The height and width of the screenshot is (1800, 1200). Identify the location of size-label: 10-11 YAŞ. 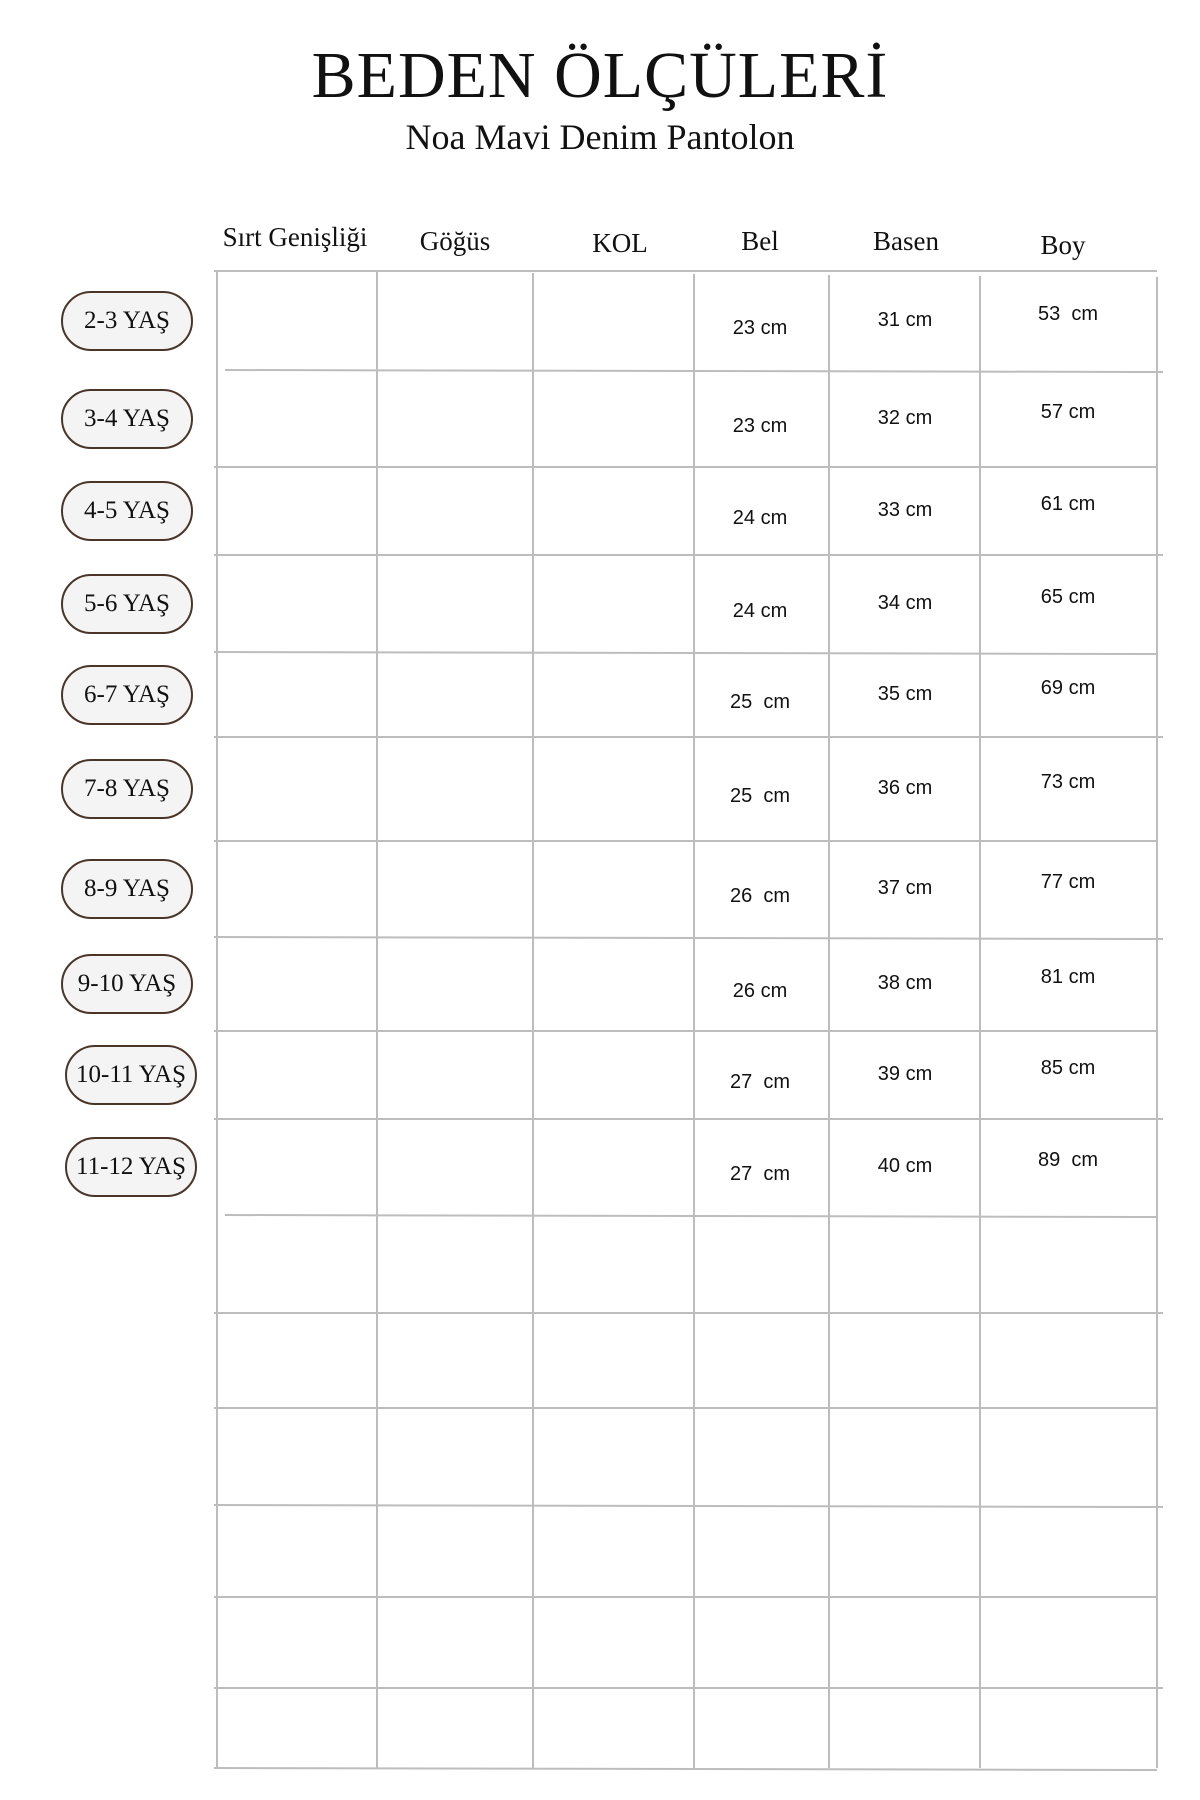
(131, 1075).